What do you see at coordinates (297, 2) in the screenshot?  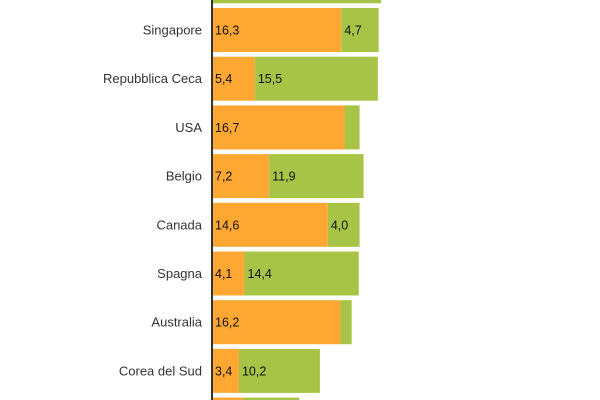 I see `bar-partial-top` at bounding box center [297, 2].